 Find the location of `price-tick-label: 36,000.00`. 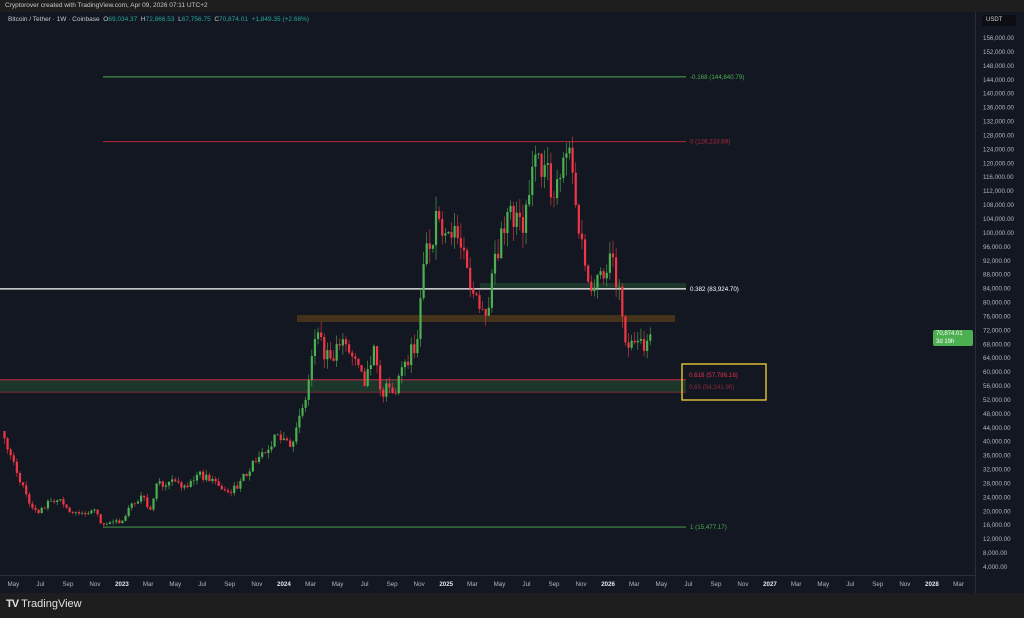

price-tick-label: 36,000.00 is located at coordinates (997, 456).